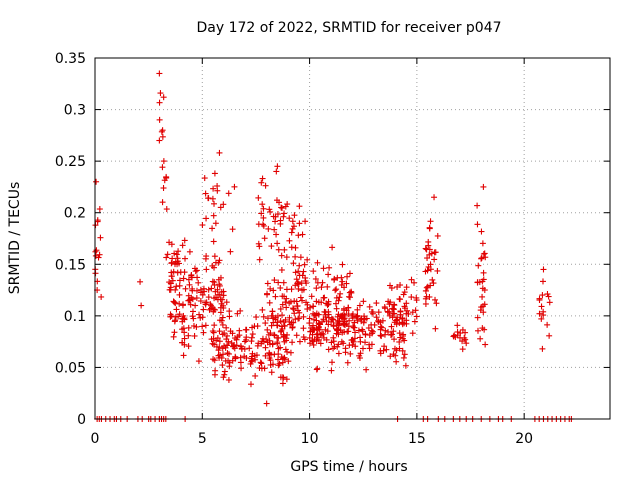 This screenshot has height=480, width=640. Describe the element at coordinates (70, 265) in the screenshot. I see `y-tick-label: 0.15` at that location.